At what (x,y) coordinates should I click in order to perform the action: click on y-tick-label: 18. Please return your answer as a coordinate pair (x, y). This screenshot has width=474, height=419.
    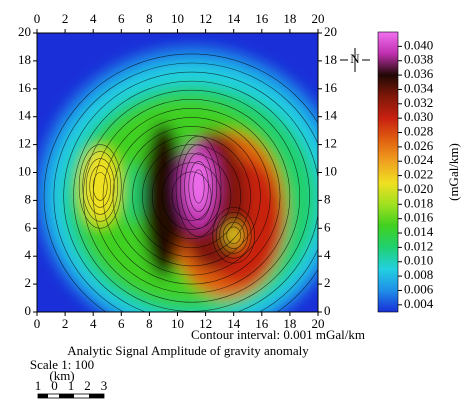
    Looking at the image, I should click on (24, 59).